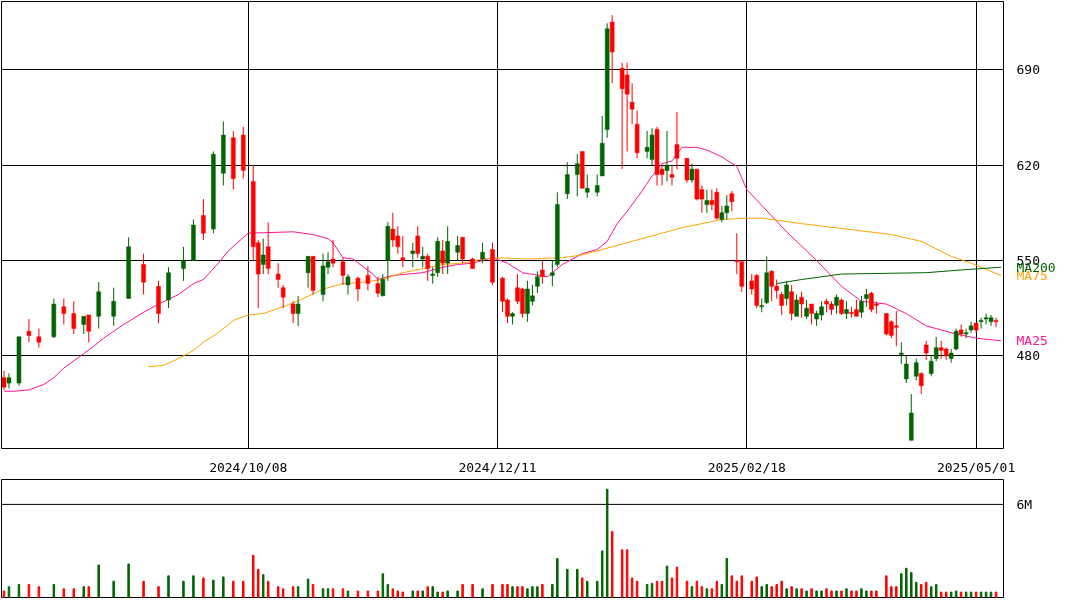 The height and width of the screenshot is (600, 1065). What do you see at coordinates (1028, 165) in the screenshot?
I see `y-tick-label: 620` at bounding box center [1028, 165].